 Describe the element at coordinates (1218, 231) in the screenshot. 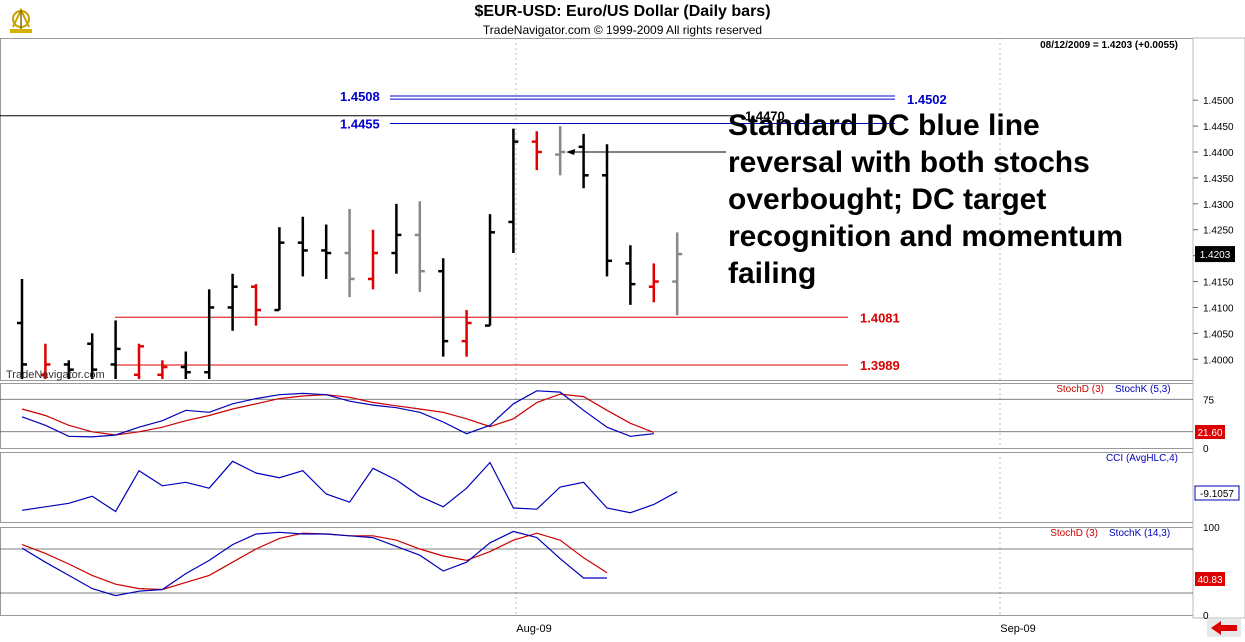

I see `y-tick-label: 1.4250` at that location.